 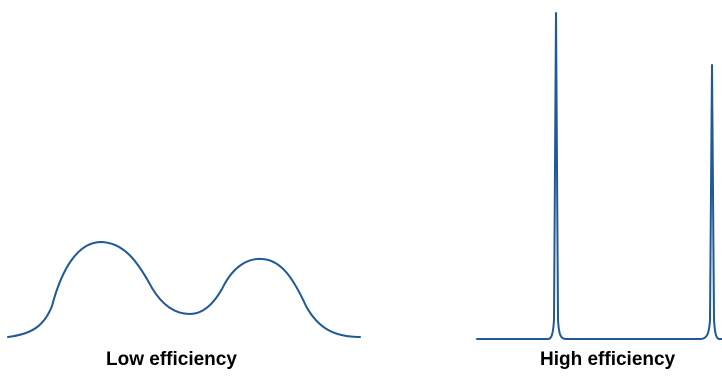 I want to click on low-efficiency-curve, so click(x=184, y=289).